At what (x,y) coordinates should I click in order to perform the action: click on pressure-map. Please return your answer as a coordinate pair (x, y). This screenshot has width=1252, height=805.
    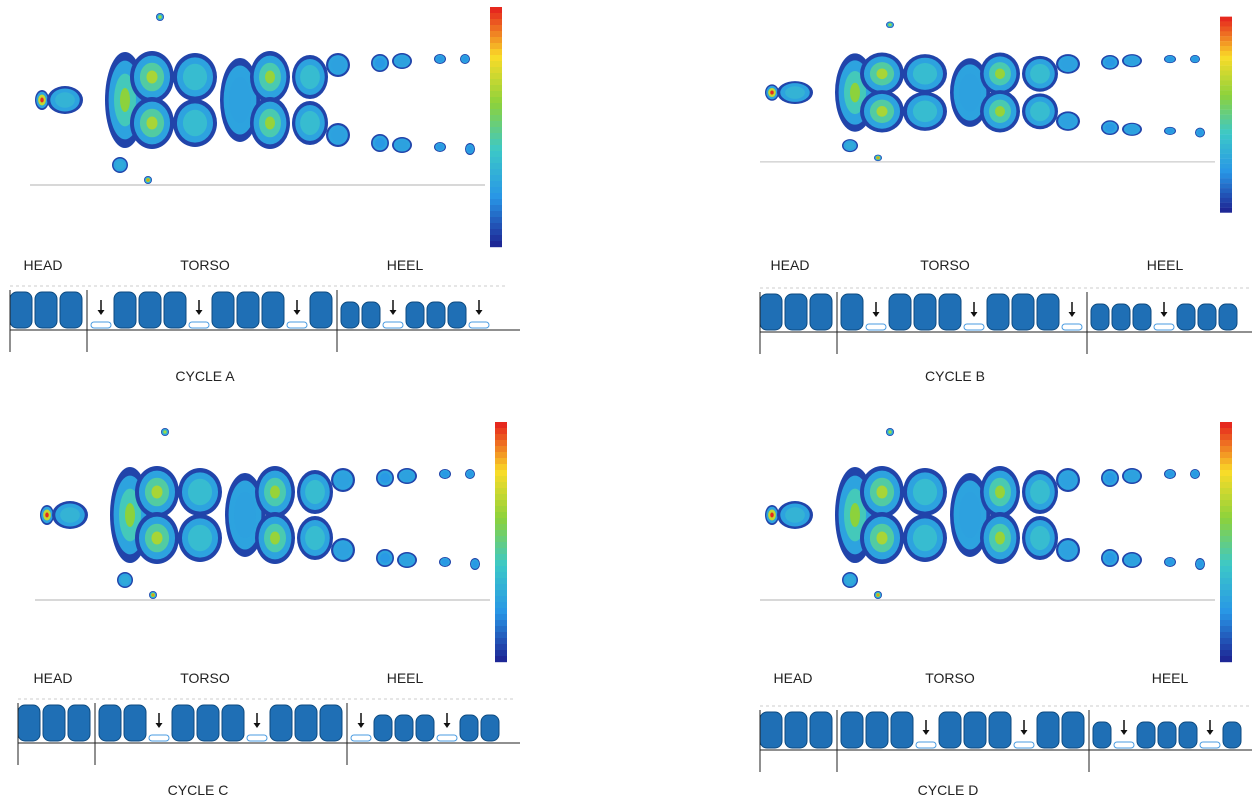
    Looking at the image, I should click on (271, 542).